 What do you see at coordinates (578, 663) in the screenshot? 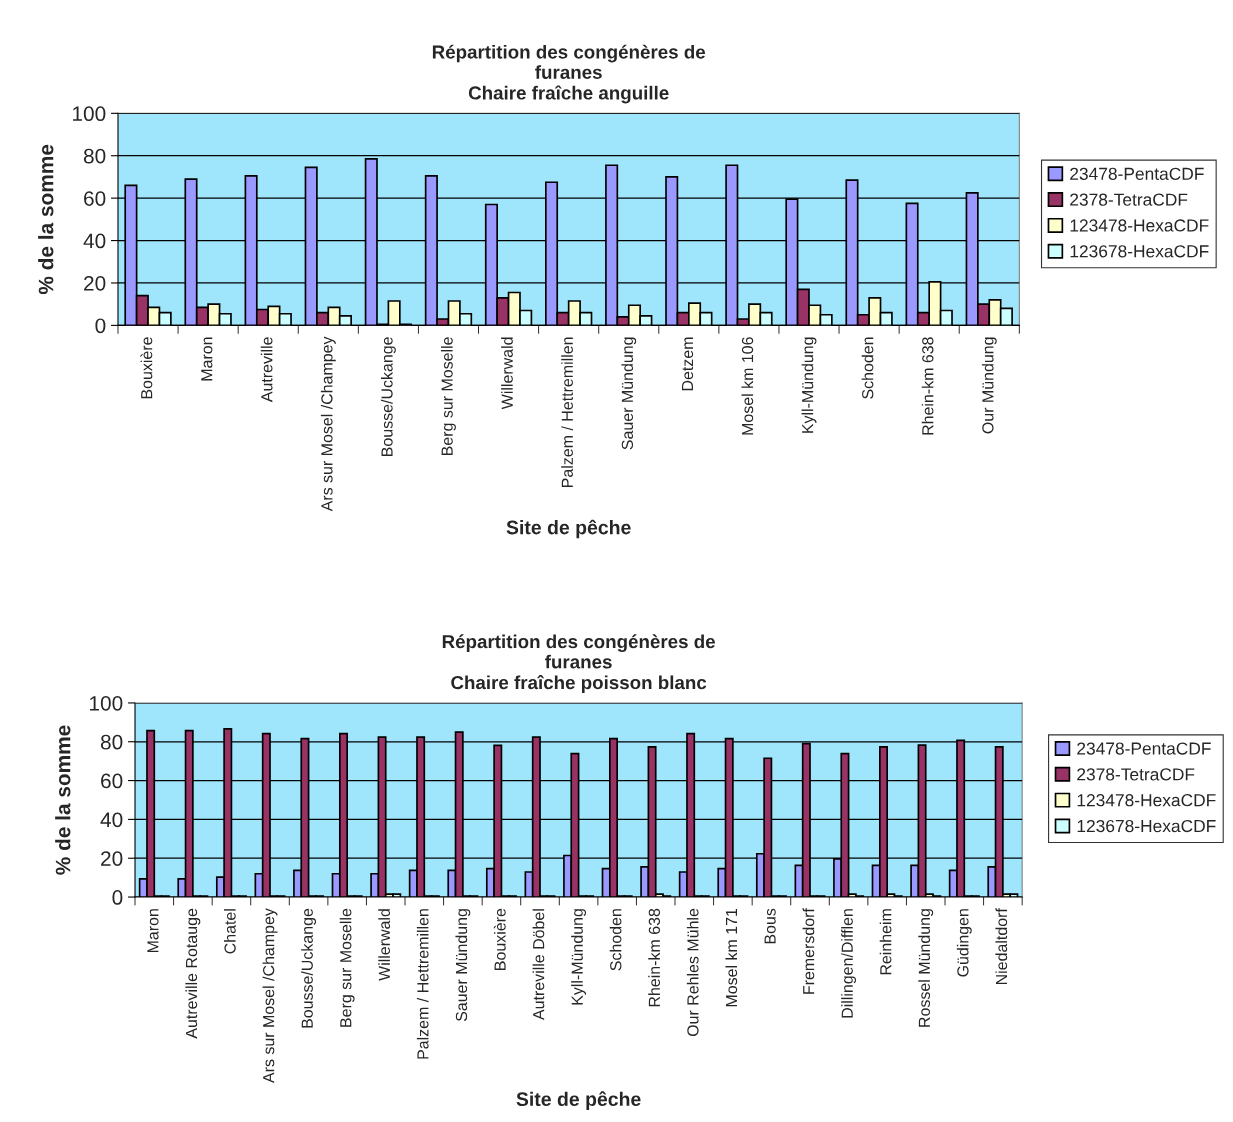
I see `chart-title: Répartition des congénères de furanes Chaire fraîche poisson blanc` at bounding box center [578, 663].